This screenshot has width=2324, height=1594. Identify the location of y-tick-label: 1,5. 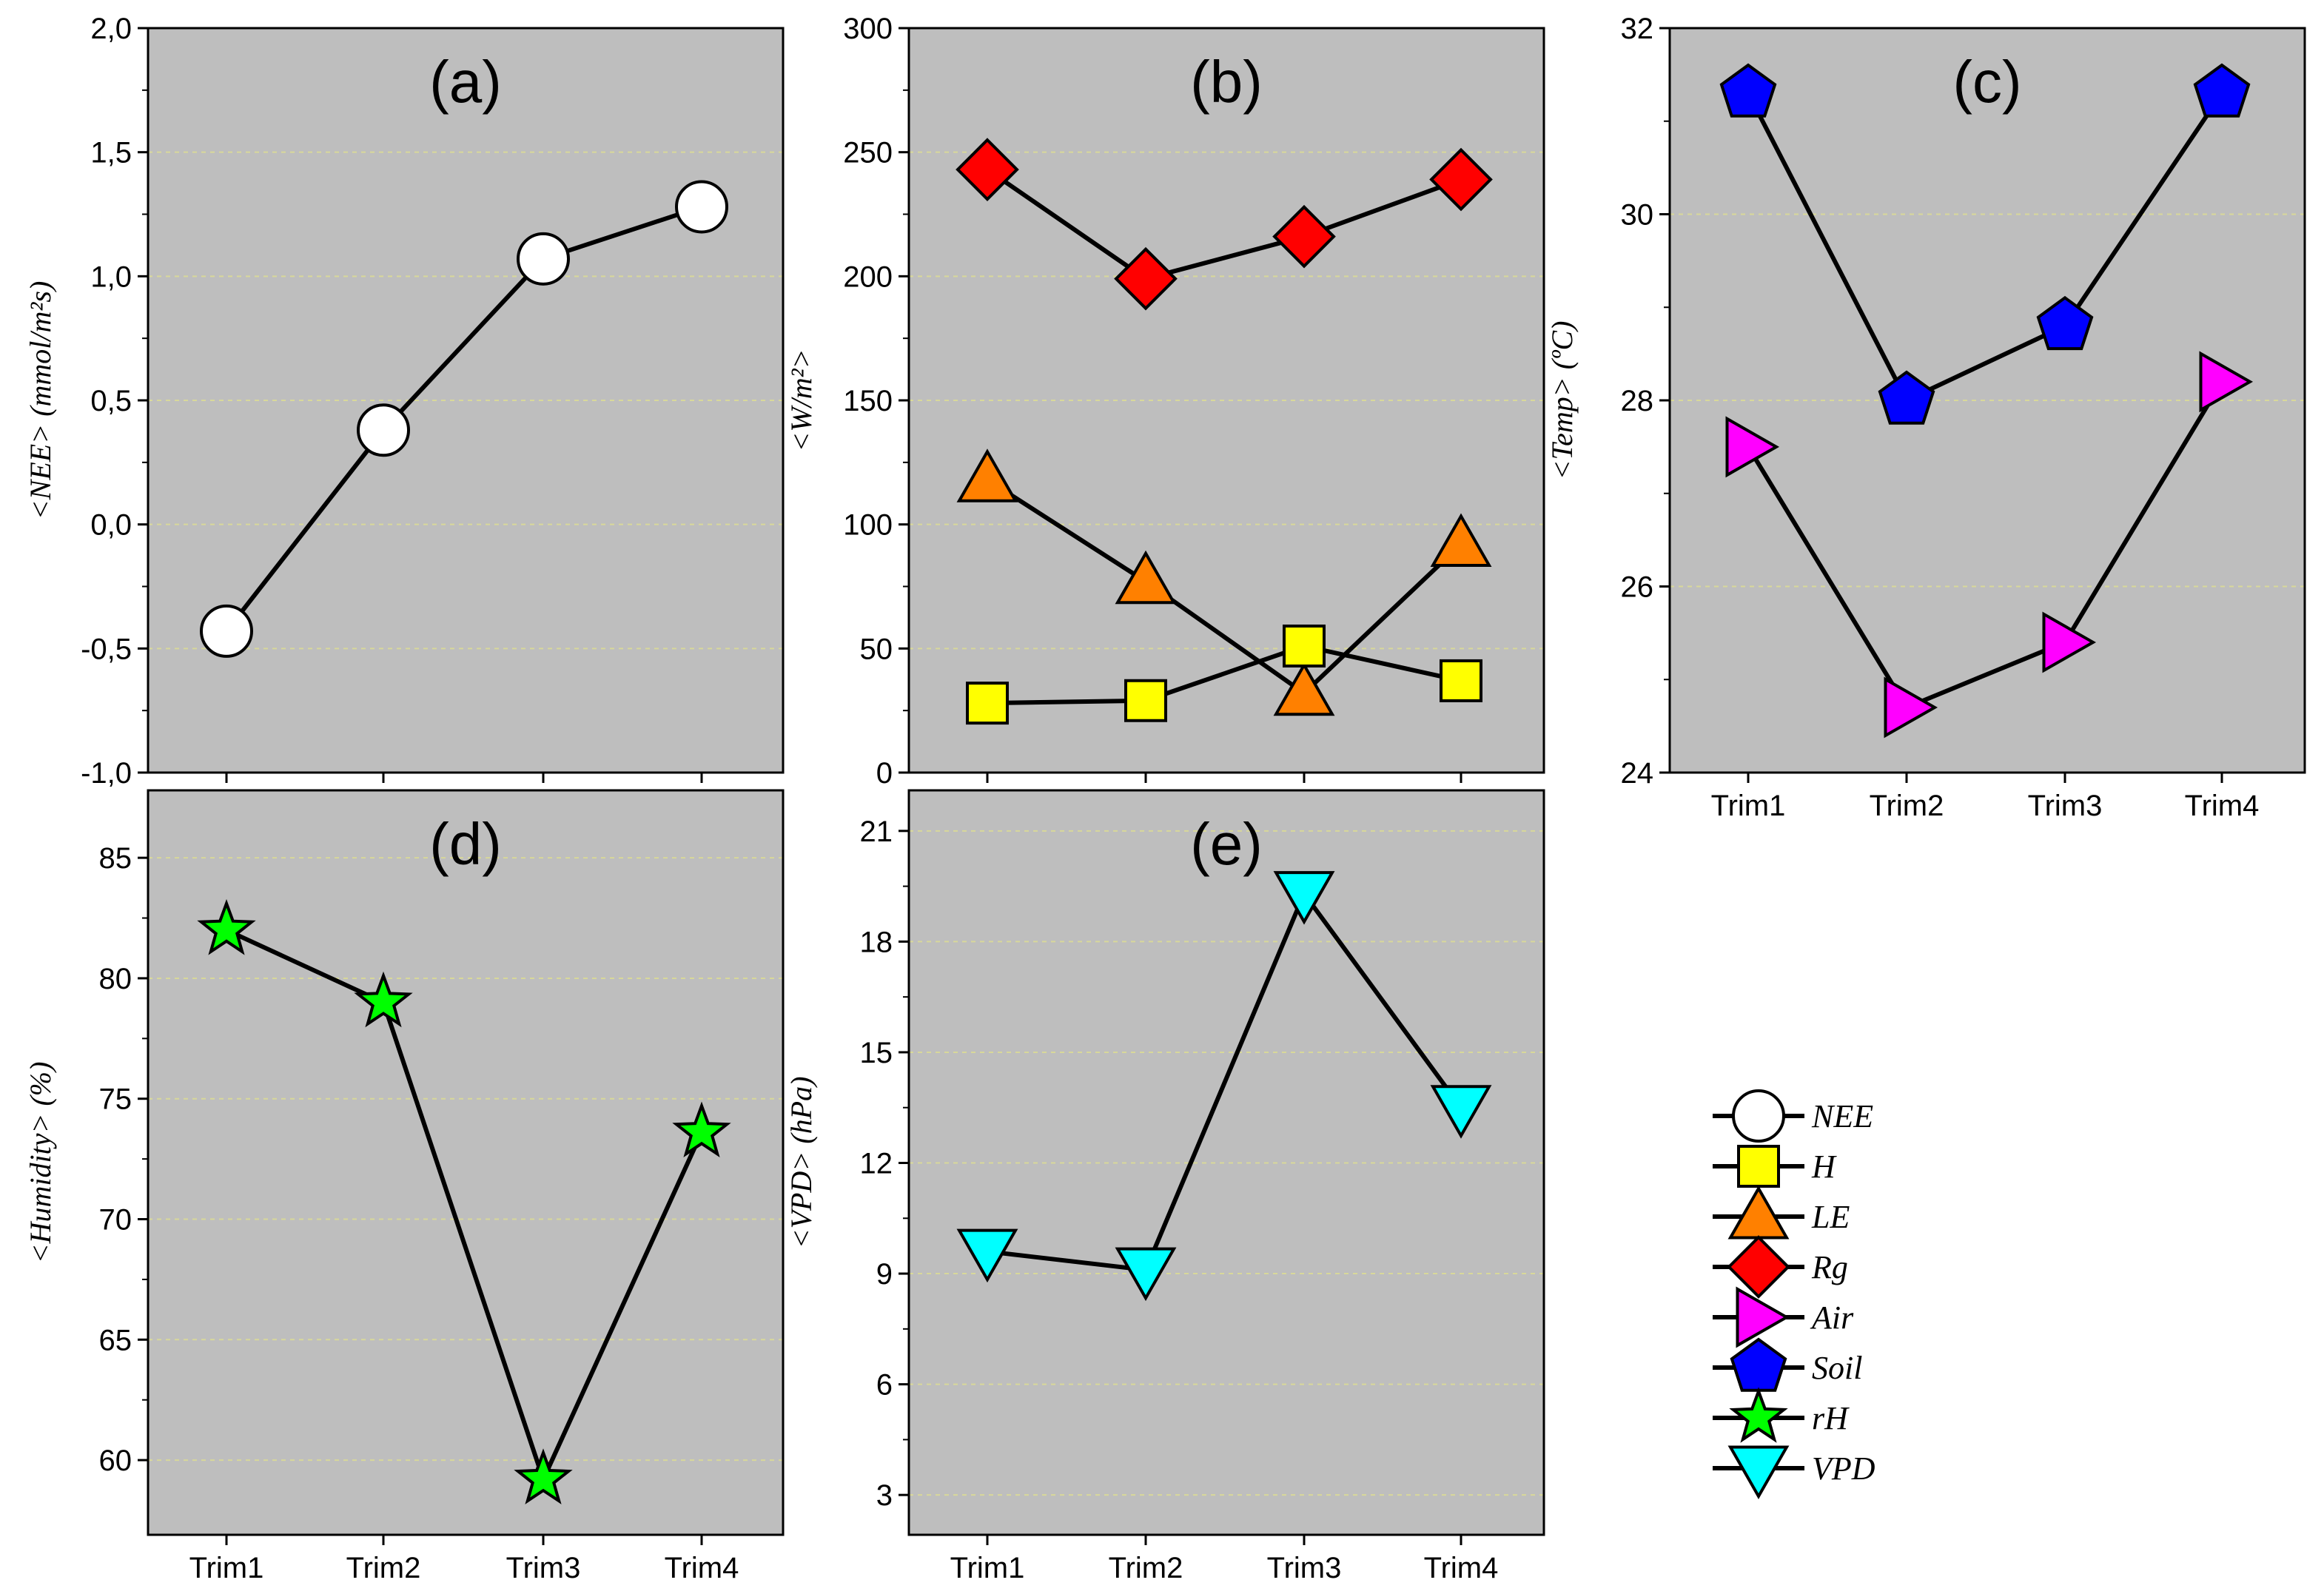
(111, 153).